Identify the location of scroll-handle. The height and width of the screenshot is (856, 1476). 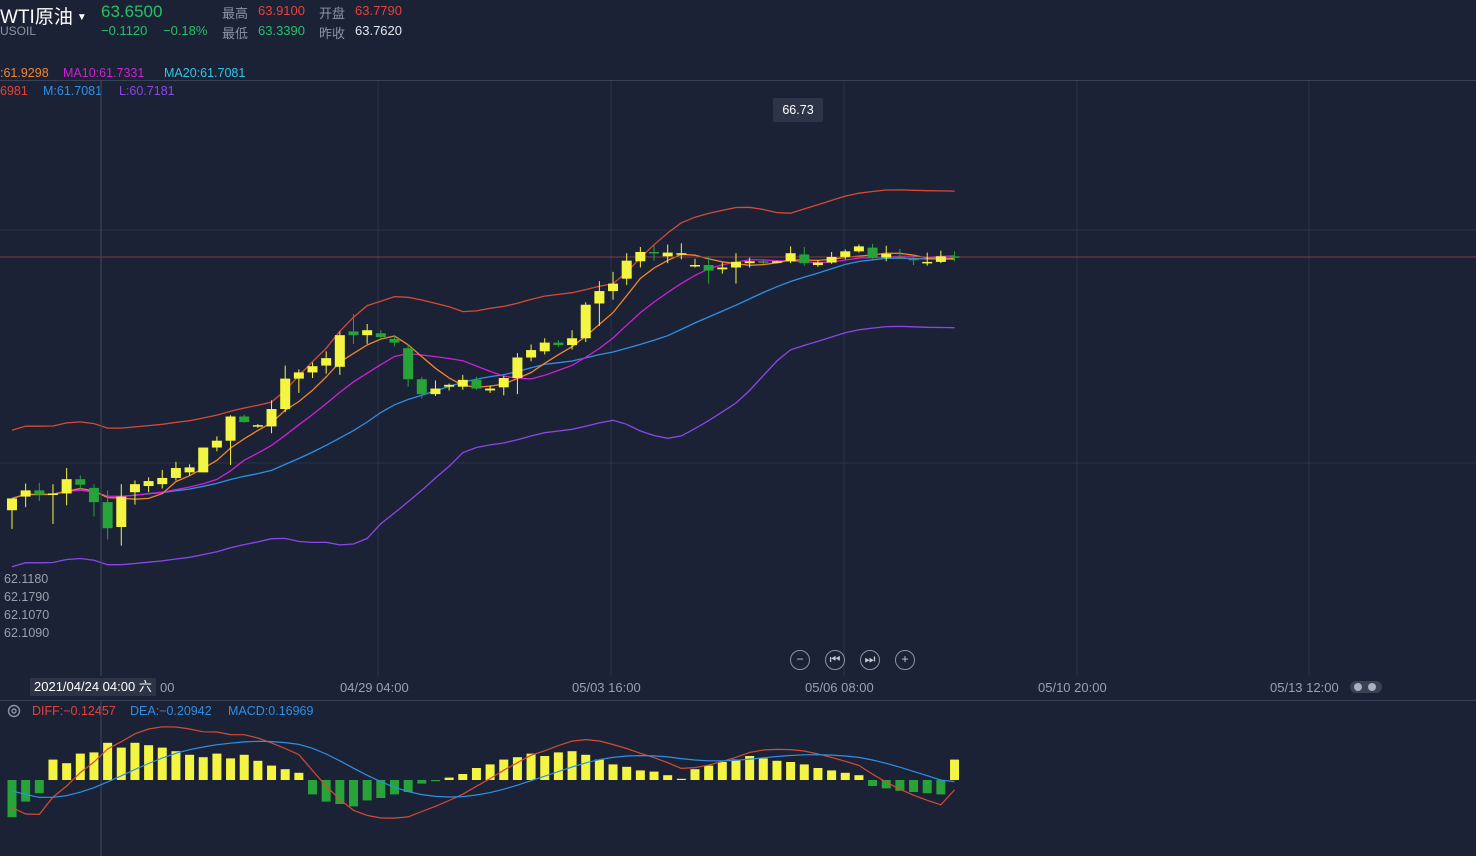
(1366, 687).